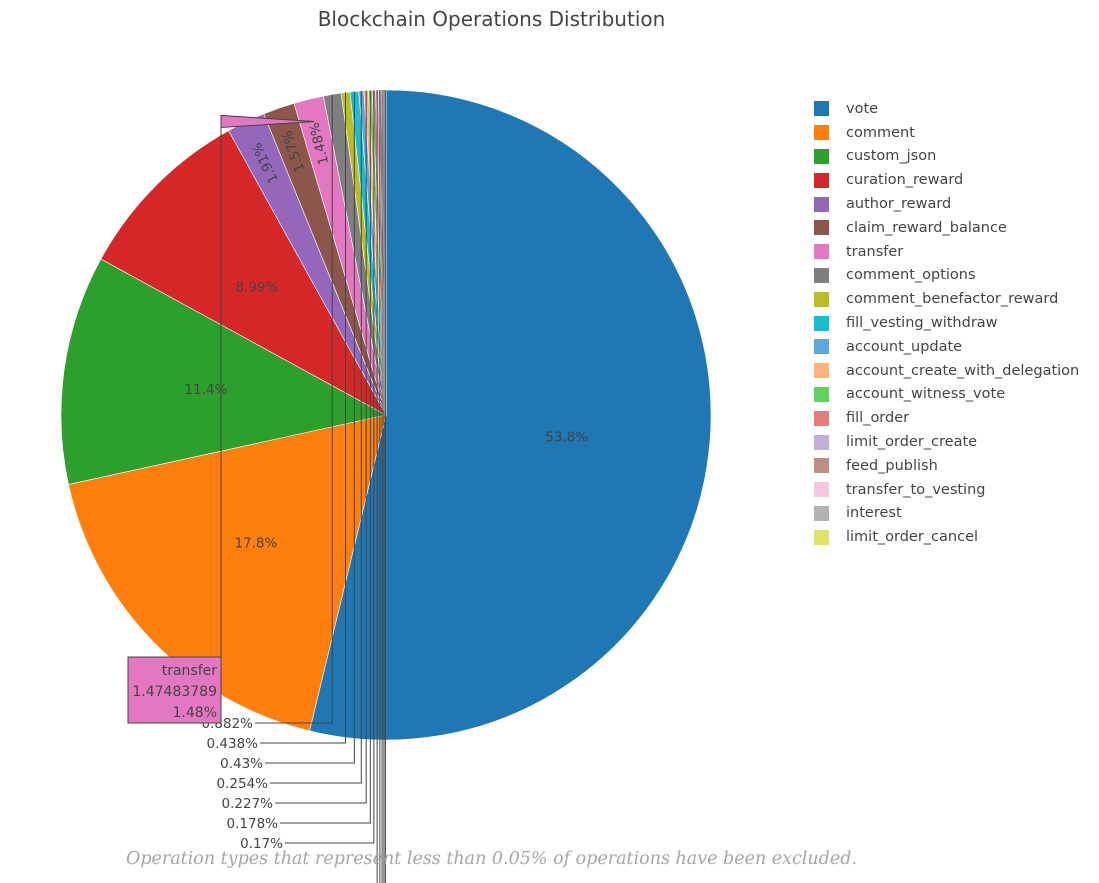 This screenshot has height=883, width=1099. Describe the element at coordinates (922, 323) in the screenshot. I see `legend-label-fill-vesting-withdraw: fill_vesting_withdraw` at that location.